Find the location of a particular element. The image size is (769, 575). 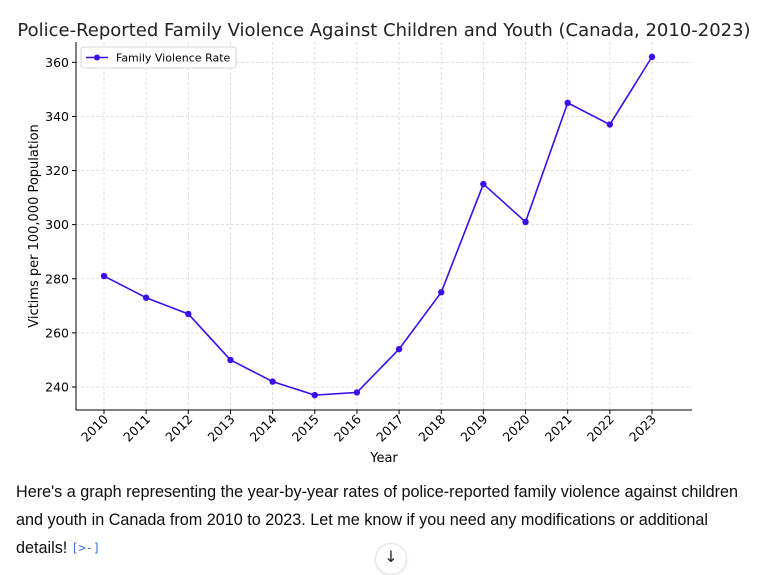

y-tick-label: 260 is located at coordinates (57, 332).